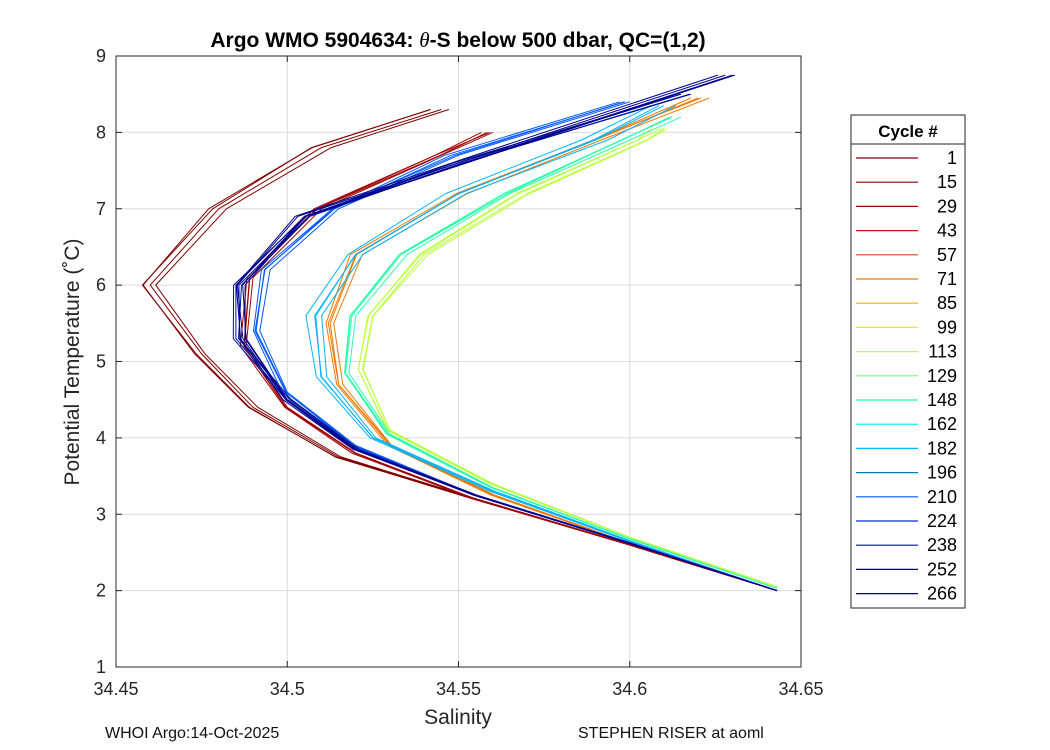 The image size is (1050, 750). What do you see at coordinates (800, 689) in the screenshot?
I see `x-tick-label: 34.65` at bounding box center [800, 689].